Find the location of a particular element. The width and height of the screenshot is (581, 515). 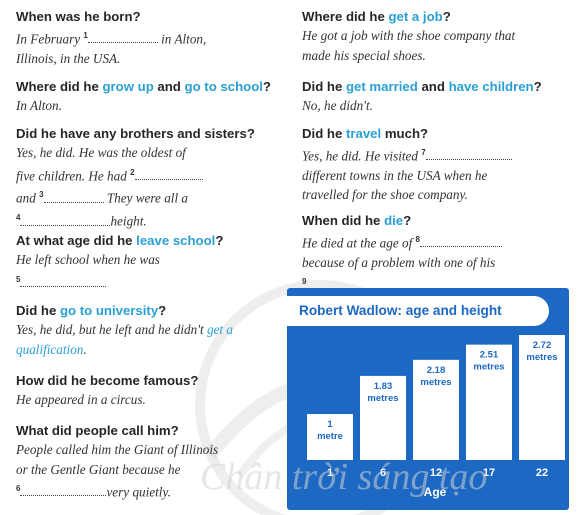

answer-text: Yes, he did. He was the oldest of is located at coordinates (101, 152).